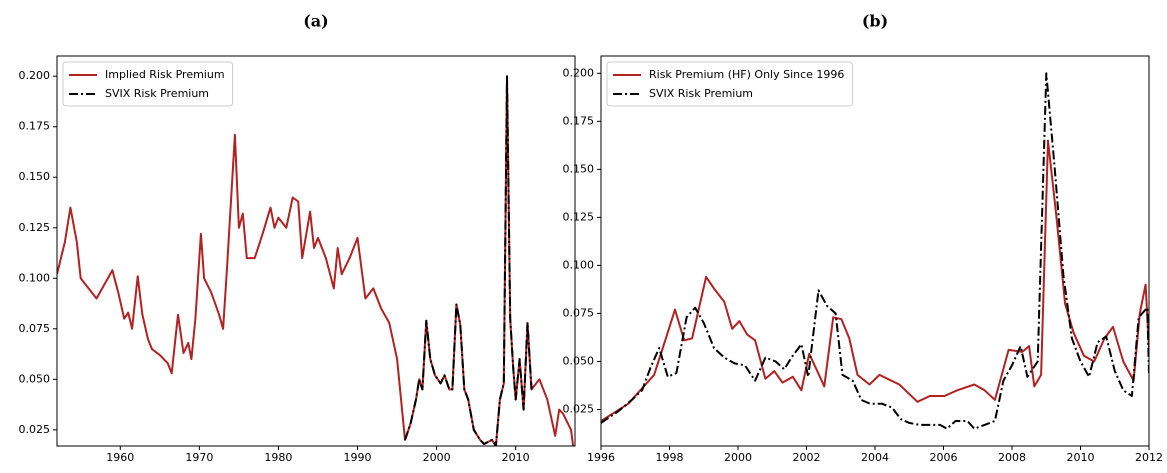  What do you see at coordinates (199, 457) in the screenshot?
I see `x-tick-label: 1970` at bounding box center [199, 457].